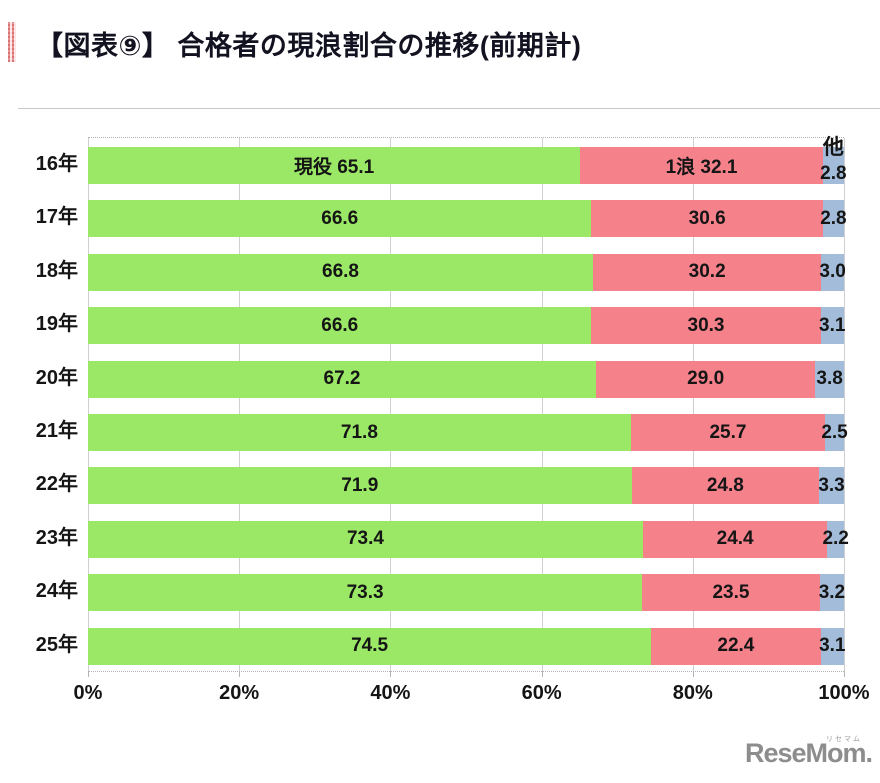 Image resolution: width=880 pixels, height=783 pixels. Describe the element at coordinates (56, 164) in the screenshot. I see `year-label: 16年` at that location.